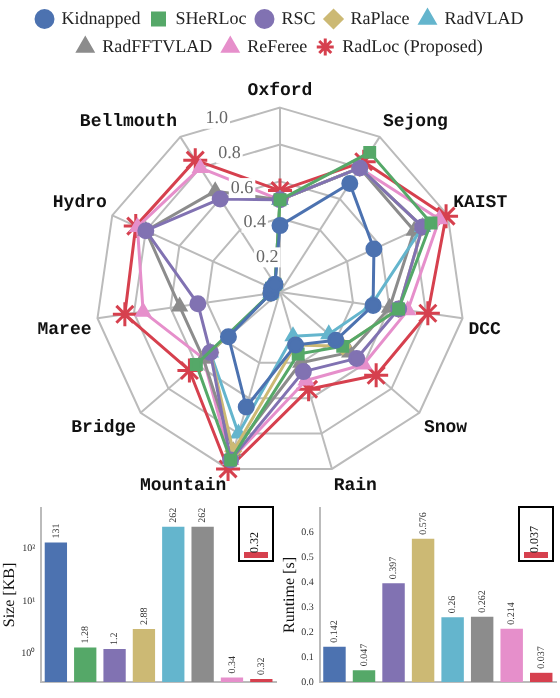  What do you see at coordinates (412, 45) in the screenshot?
I see `legend-label: RadLoc (Proposed)` at bounding box center [412, 45].